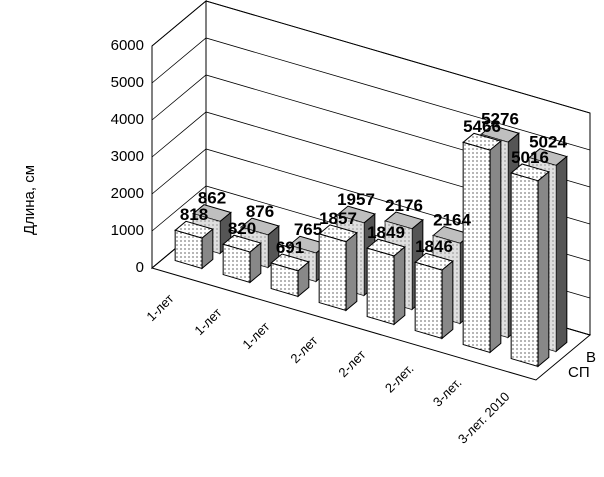 This screenshot has width=604, height=477. I want to click on x-tick-label: 3-лет. 2010, so click(484, 418).